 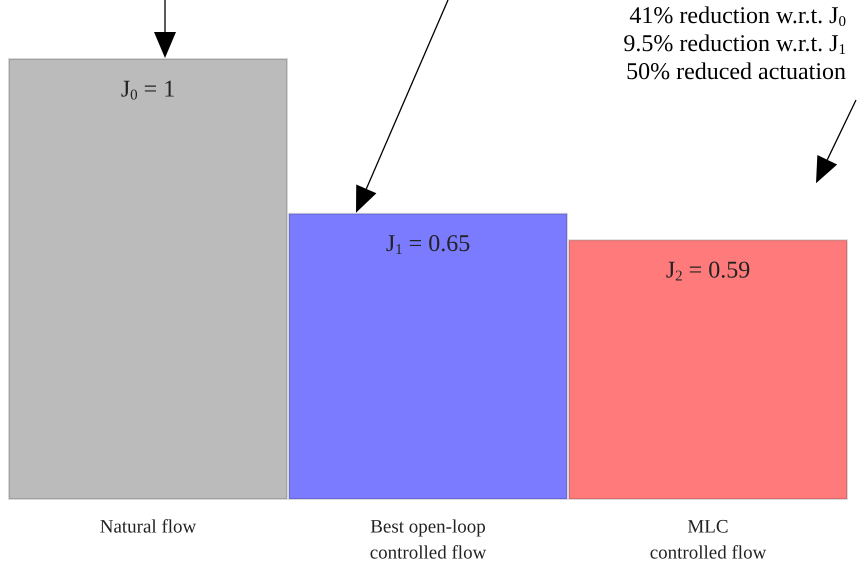 What do you see at coordinates (736, 72) in the screenshot?
I see `annotation: 50% reduced actuation` at bounding box center [736, 72].